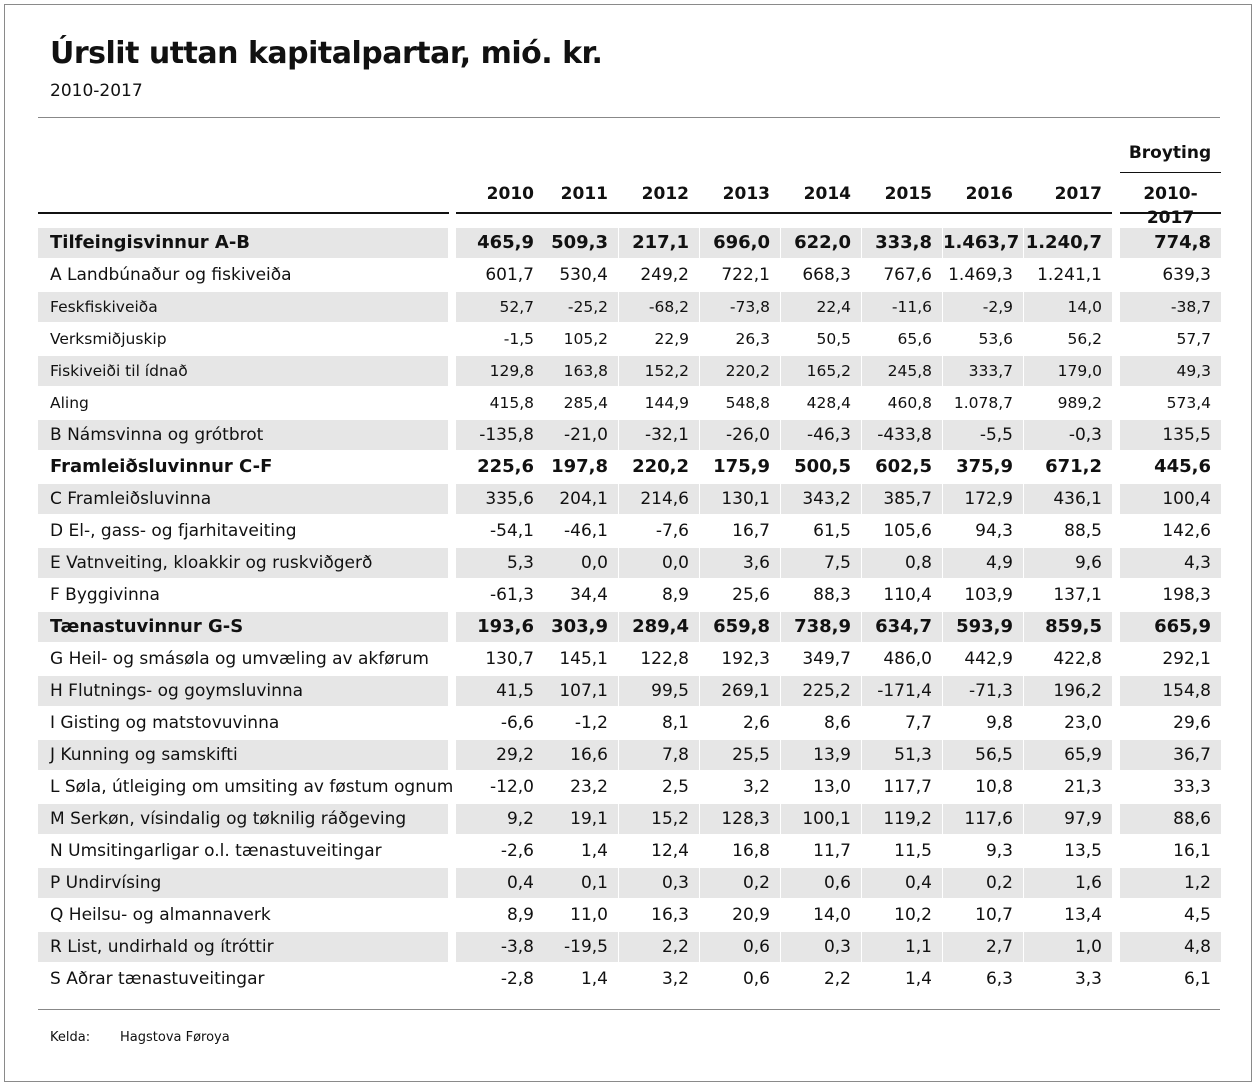 The height and width of the screenshot is (1086, 1258). What do you see at coordinates (69, 403) in the screenshot?
I see `row-label: Aling` at bounding box center [69, 403].